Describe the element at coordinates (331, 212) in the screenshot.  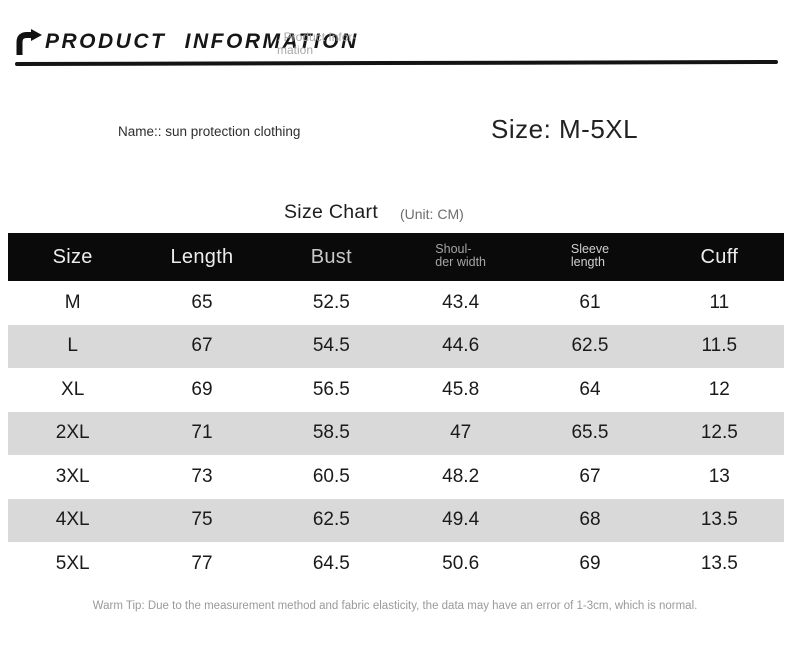
I see `size-chart-title: Size Chart` at that location.